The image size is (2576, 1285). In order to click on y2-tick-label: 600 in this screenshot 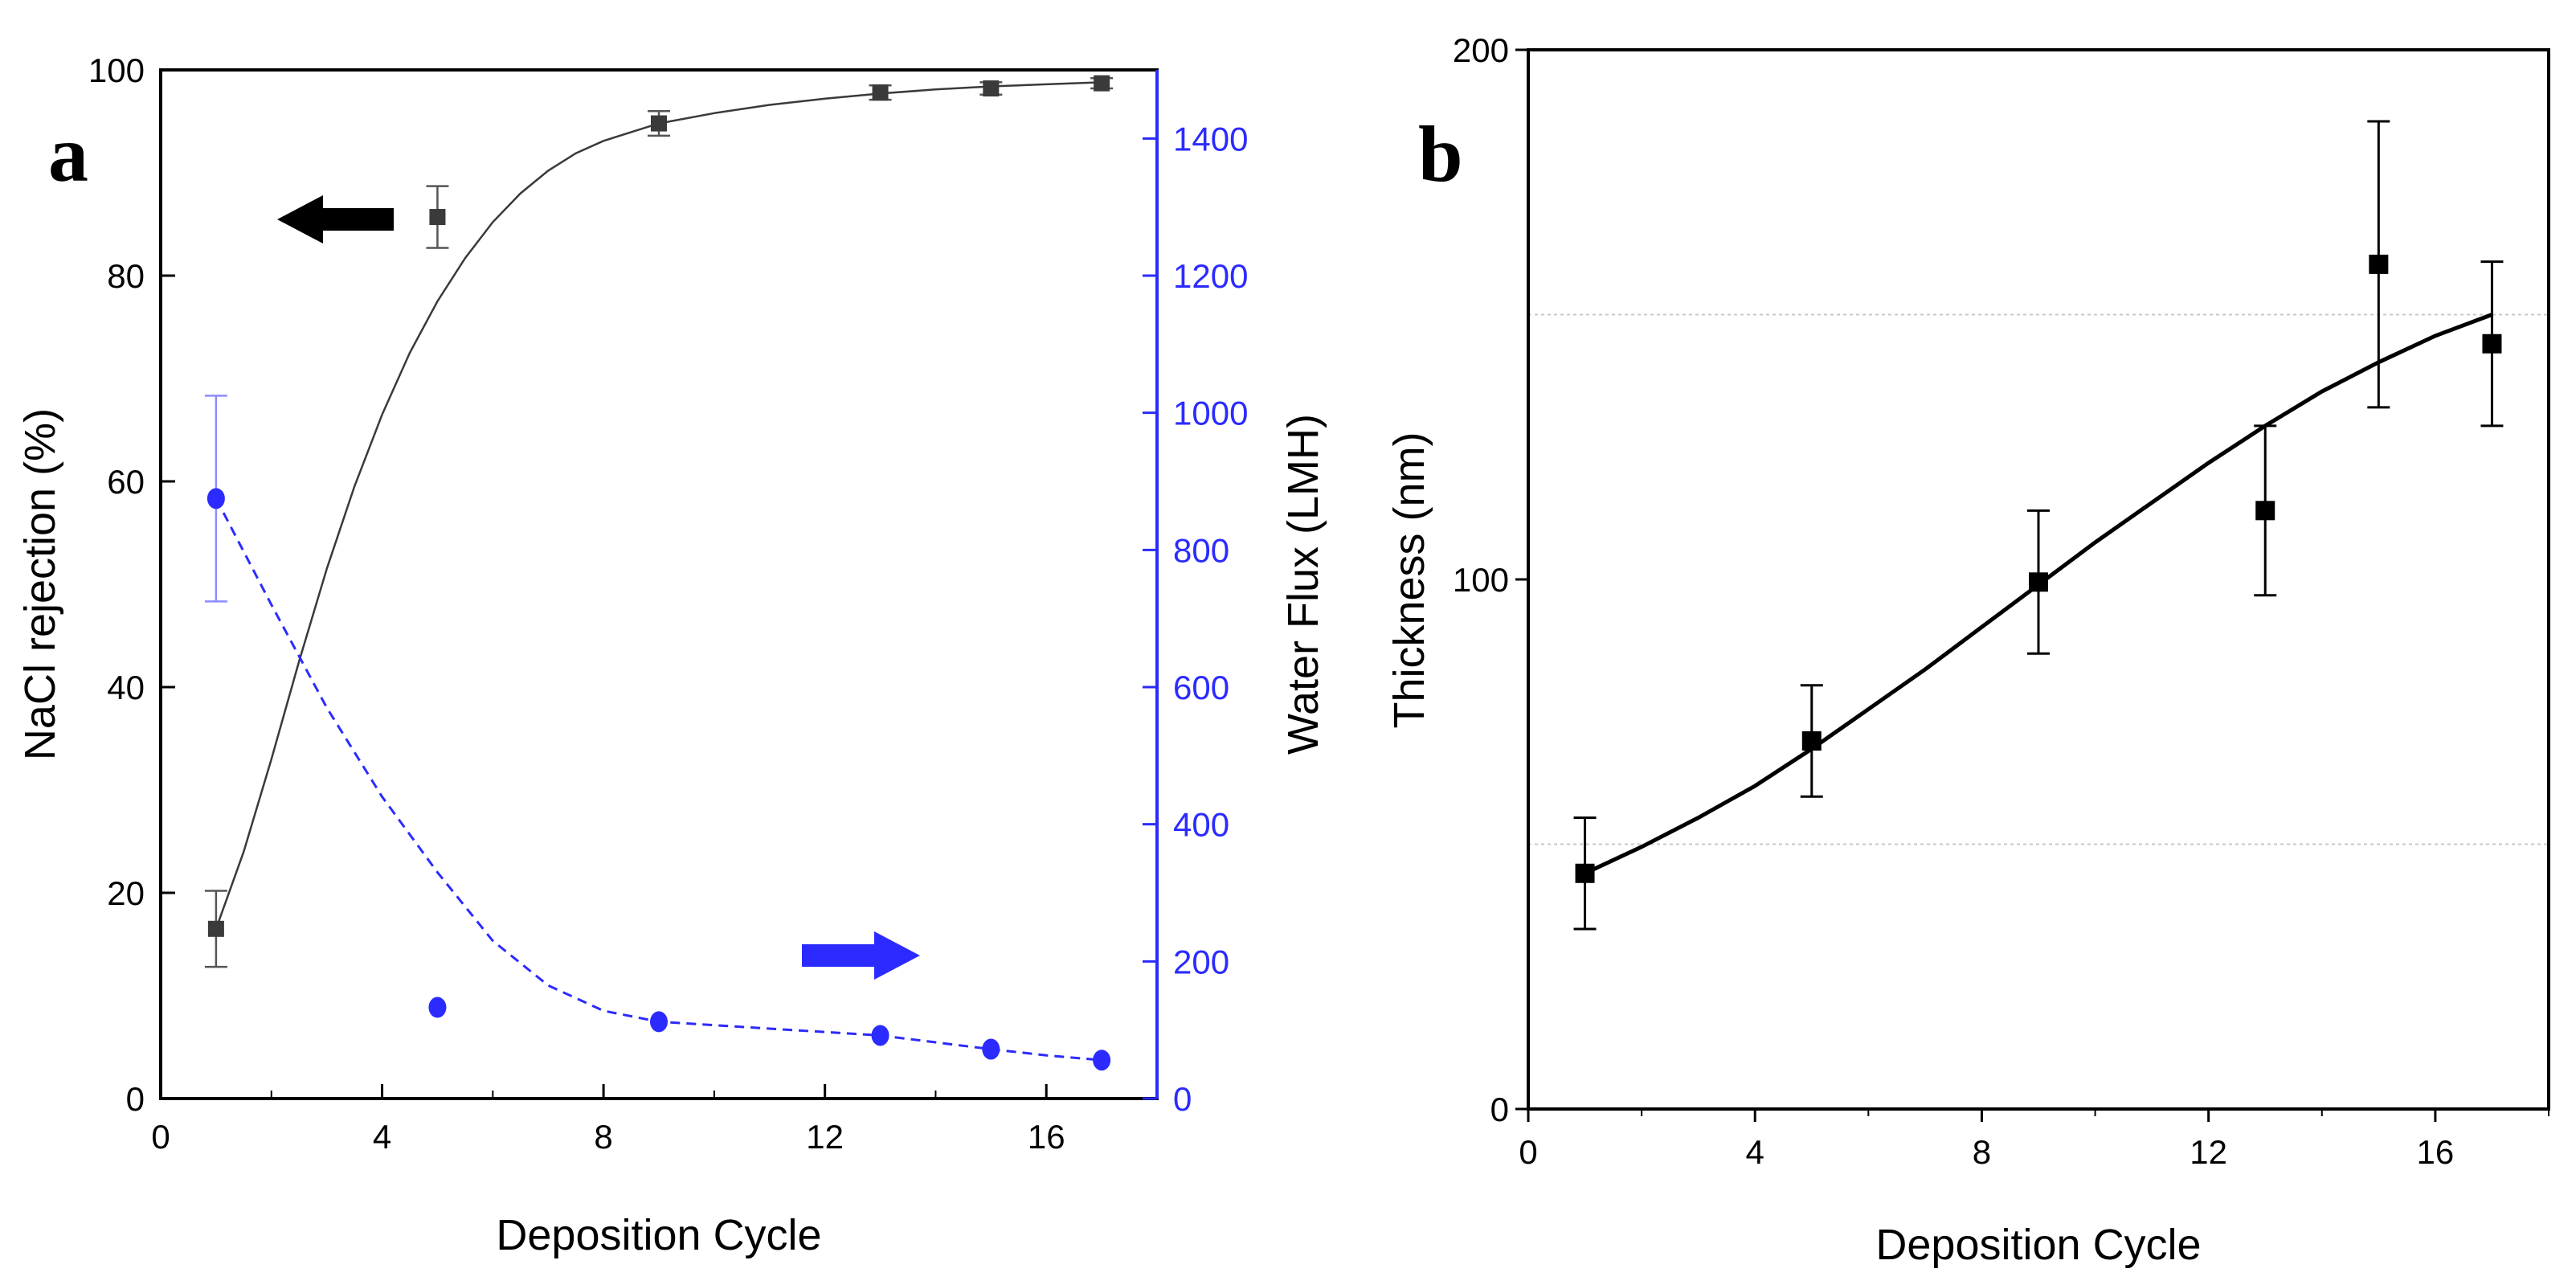, I will do `click(1201, 687)`.